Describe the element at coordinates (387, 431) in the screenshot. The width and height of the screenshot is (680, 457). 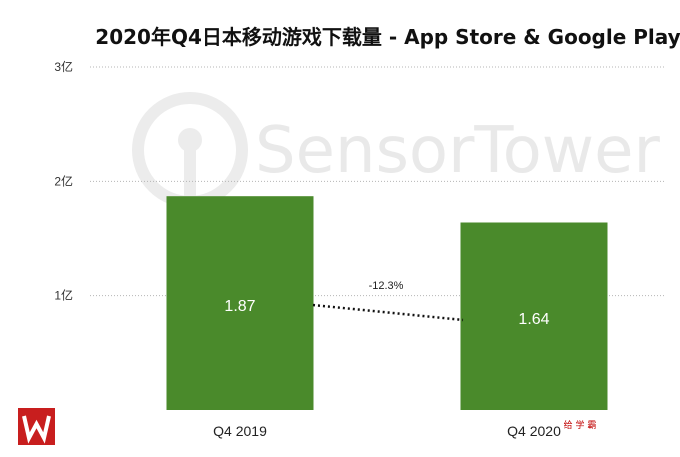
I see `x-axis-ticks: Q4 2019 Q4 2020` at that location.